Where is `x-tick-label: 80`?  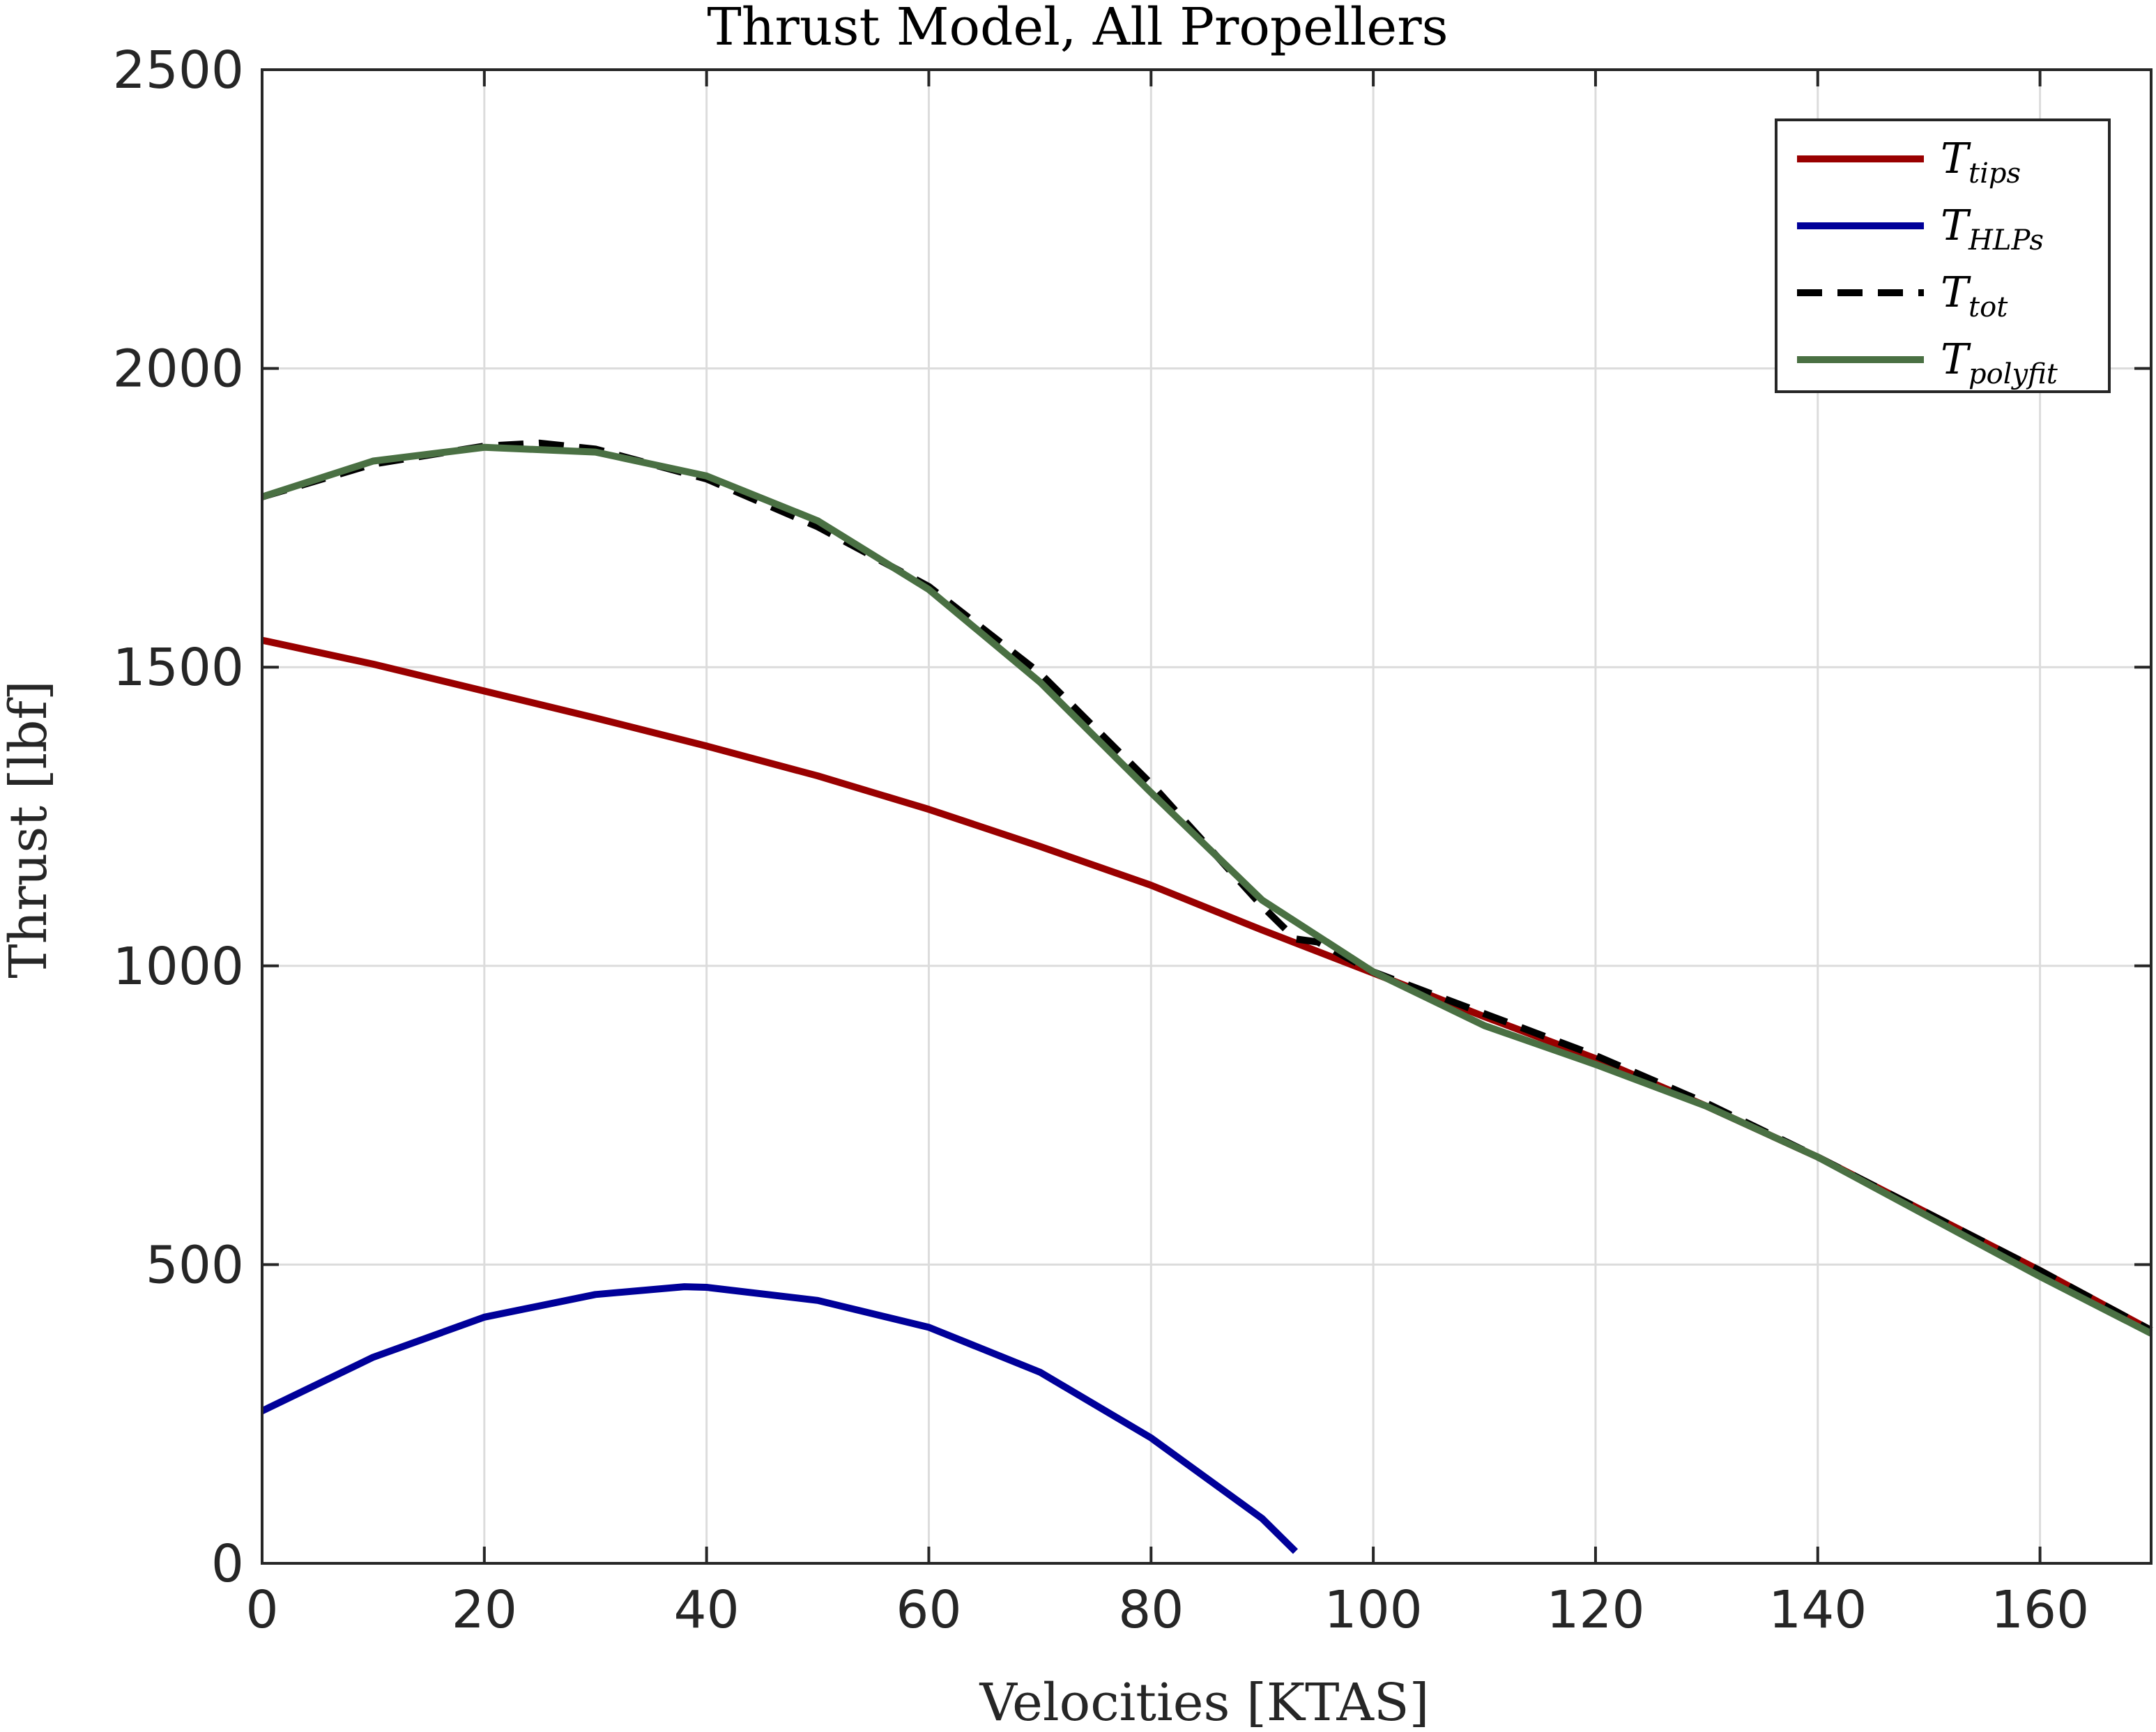
x-tick-label: 80 is located at coordinates (1151, 1610).